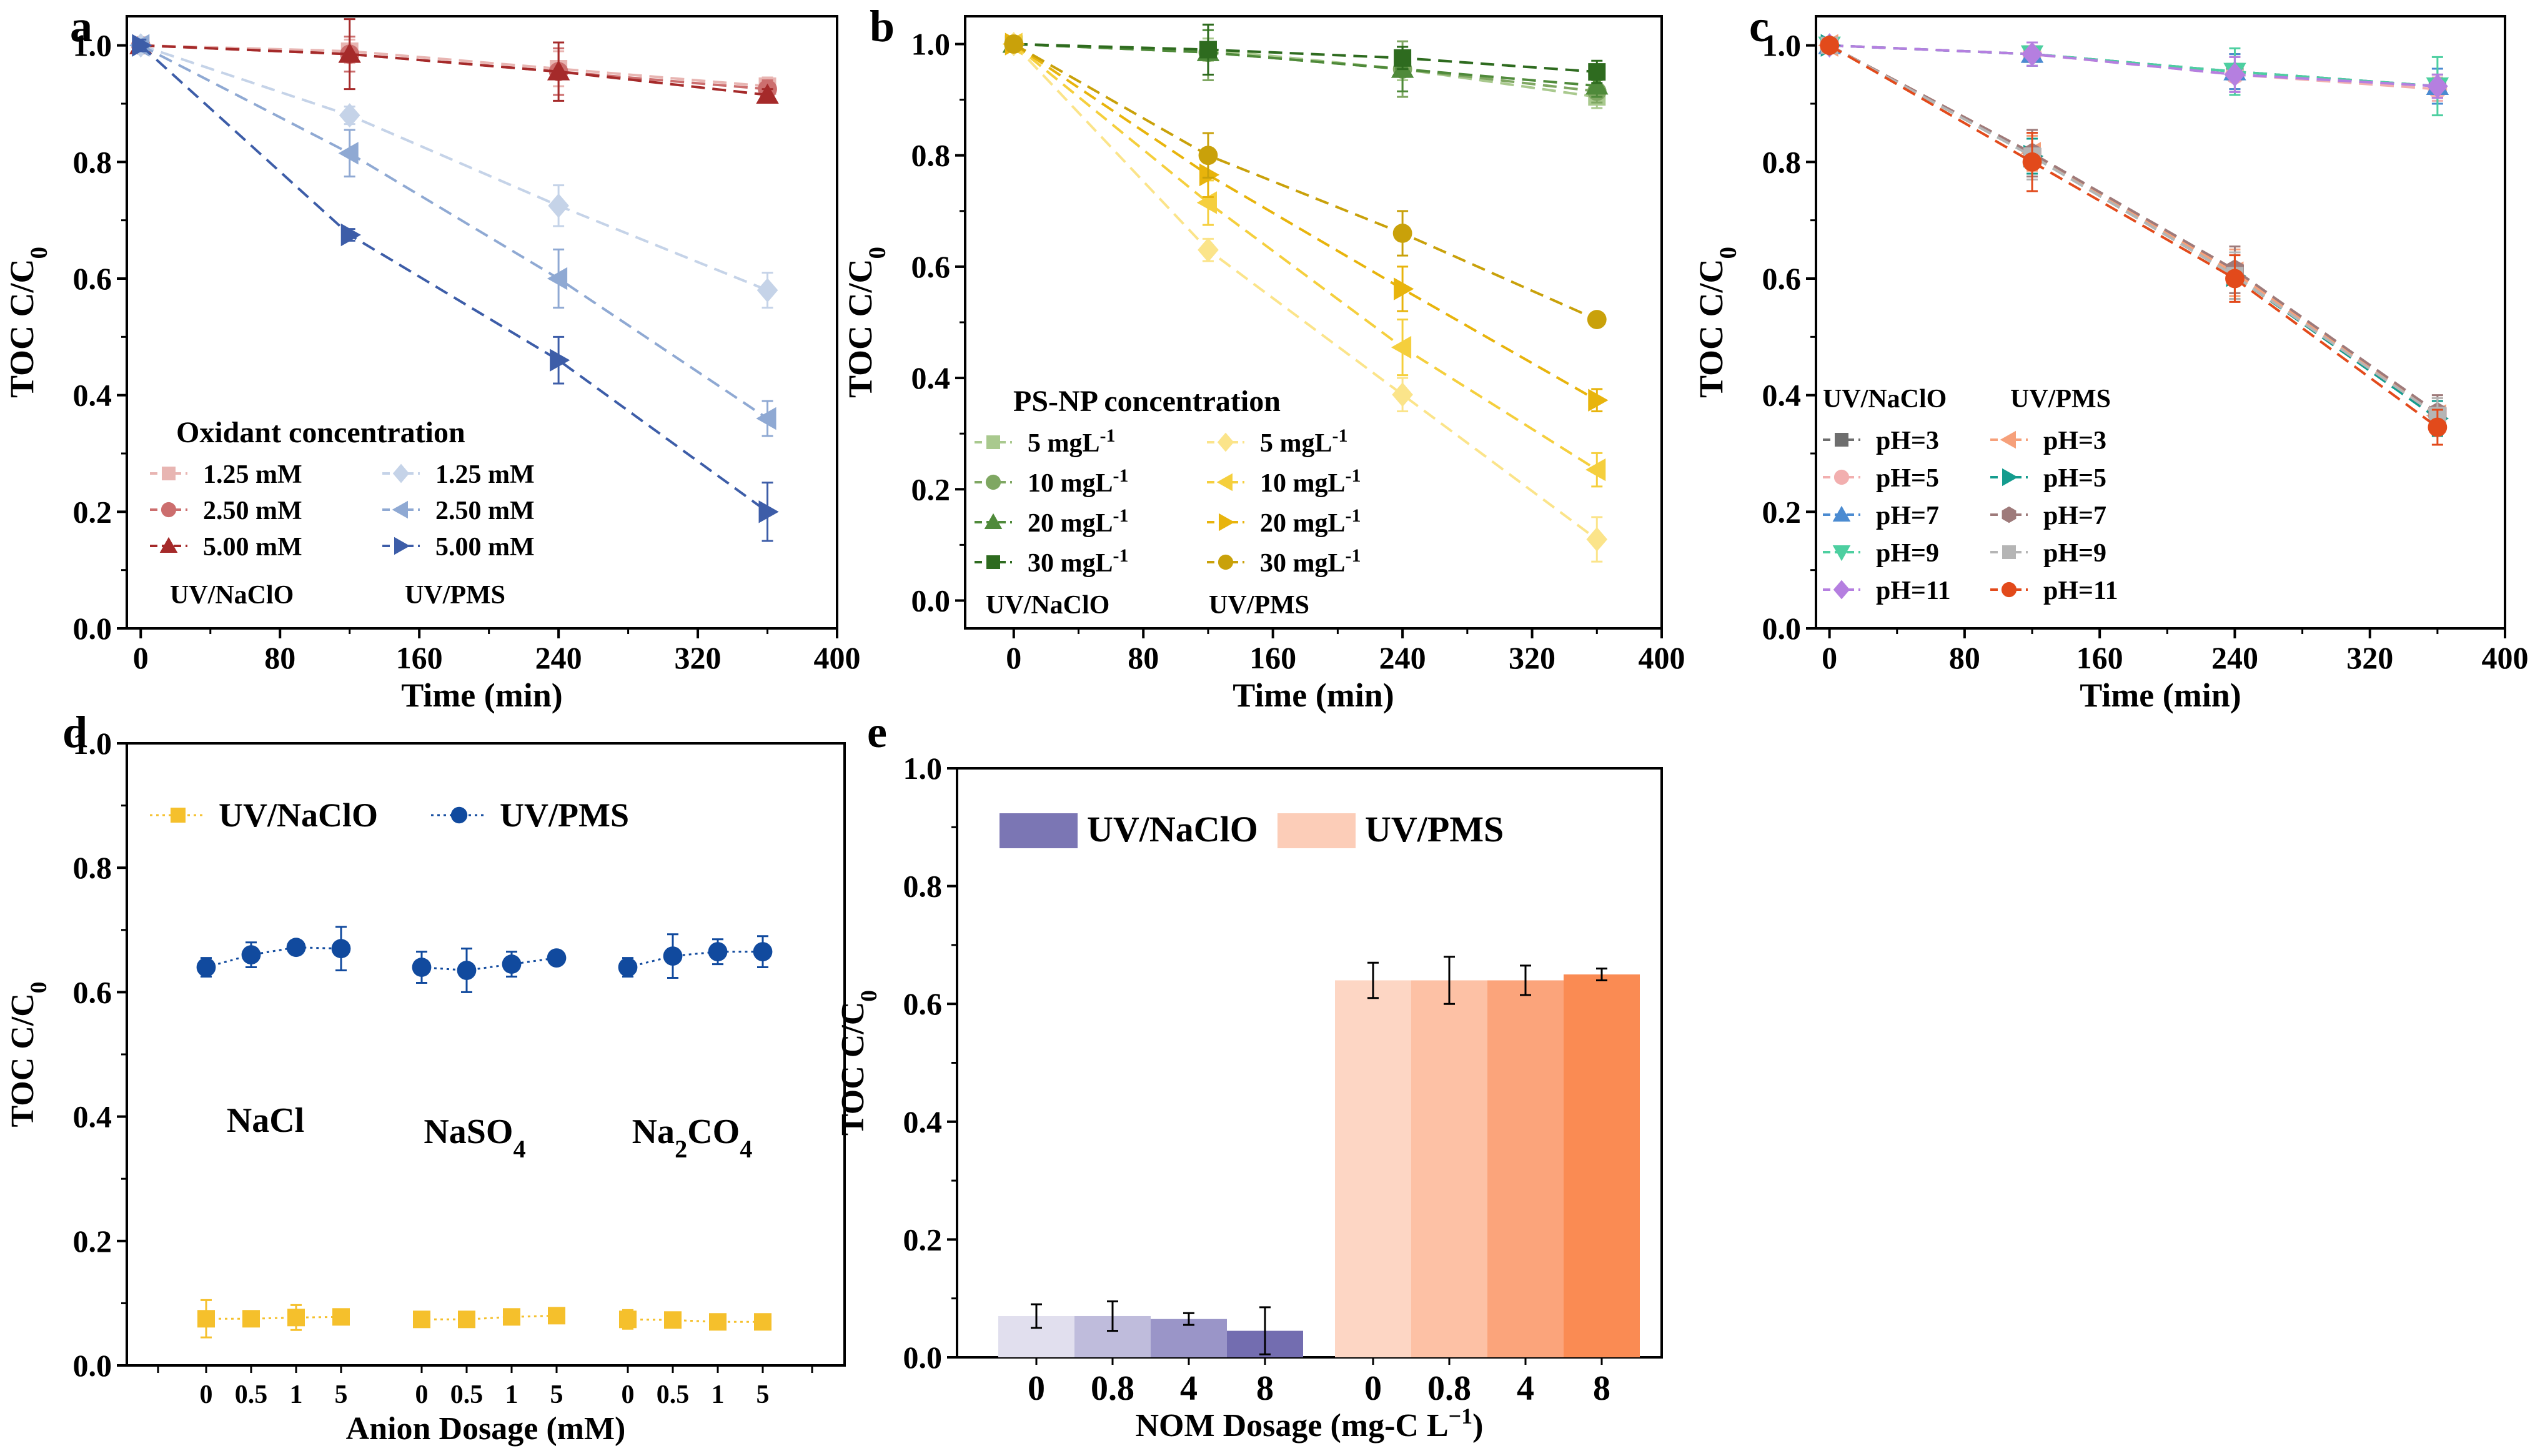 Image resolution: width=2540 pixels, height=1456 pixels. I want to click on x-tick-label: 1, so click(511, 1395).